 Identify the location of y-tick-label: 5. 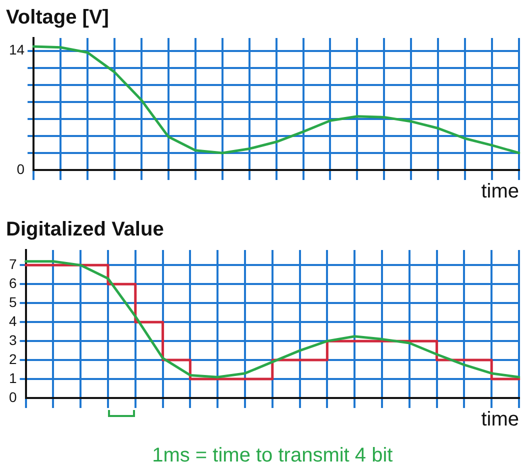
(12, 302).